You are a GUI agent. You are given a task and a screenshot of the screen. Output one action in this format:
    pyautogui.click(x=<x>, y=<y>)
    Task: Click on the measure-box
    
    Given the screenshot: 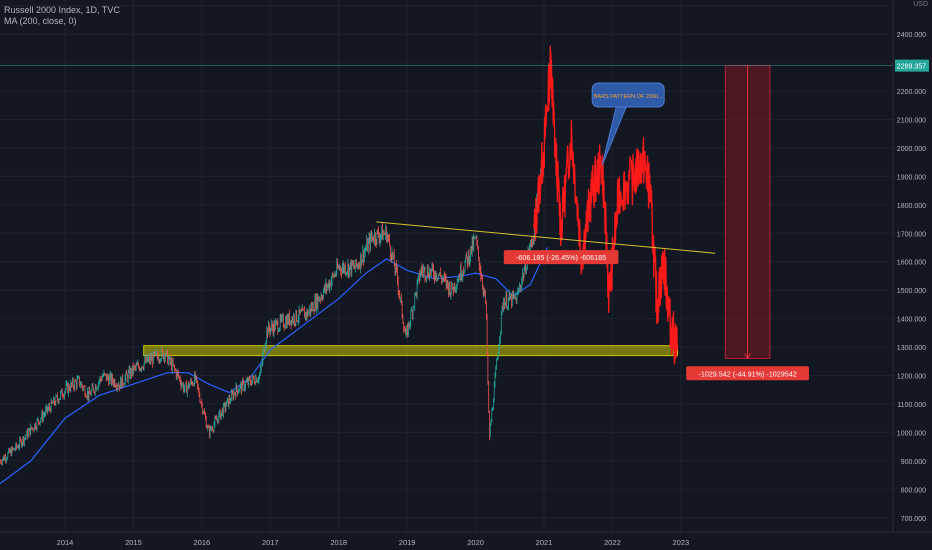 What is the action you would take?
    pyautogui.click(x=747, y=212)
    